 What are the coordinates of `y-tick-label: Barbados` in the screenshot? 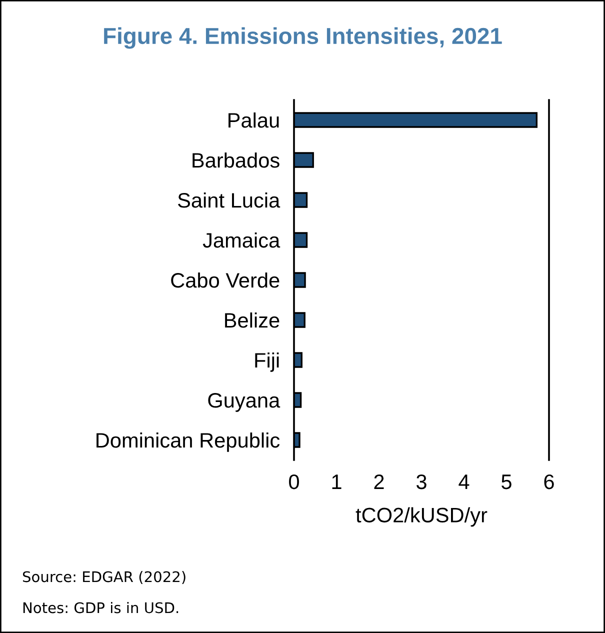 It's located at (236, 160).